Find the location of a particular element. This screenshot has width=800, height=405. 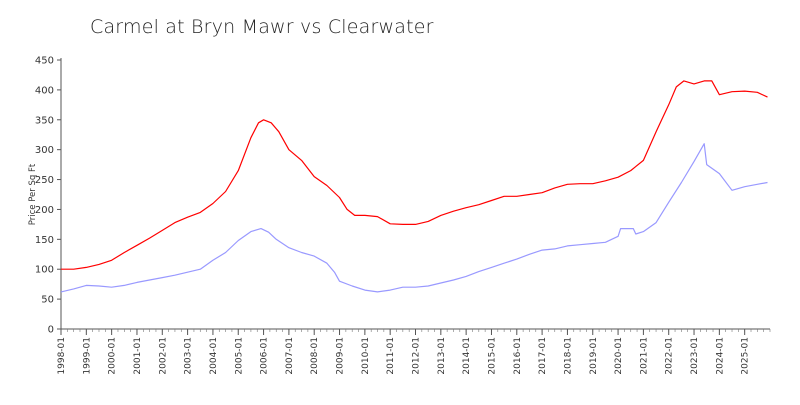

chart-title: Carmel at Bryn Mawr vs Clearwater is located at coordinates (262, 27).